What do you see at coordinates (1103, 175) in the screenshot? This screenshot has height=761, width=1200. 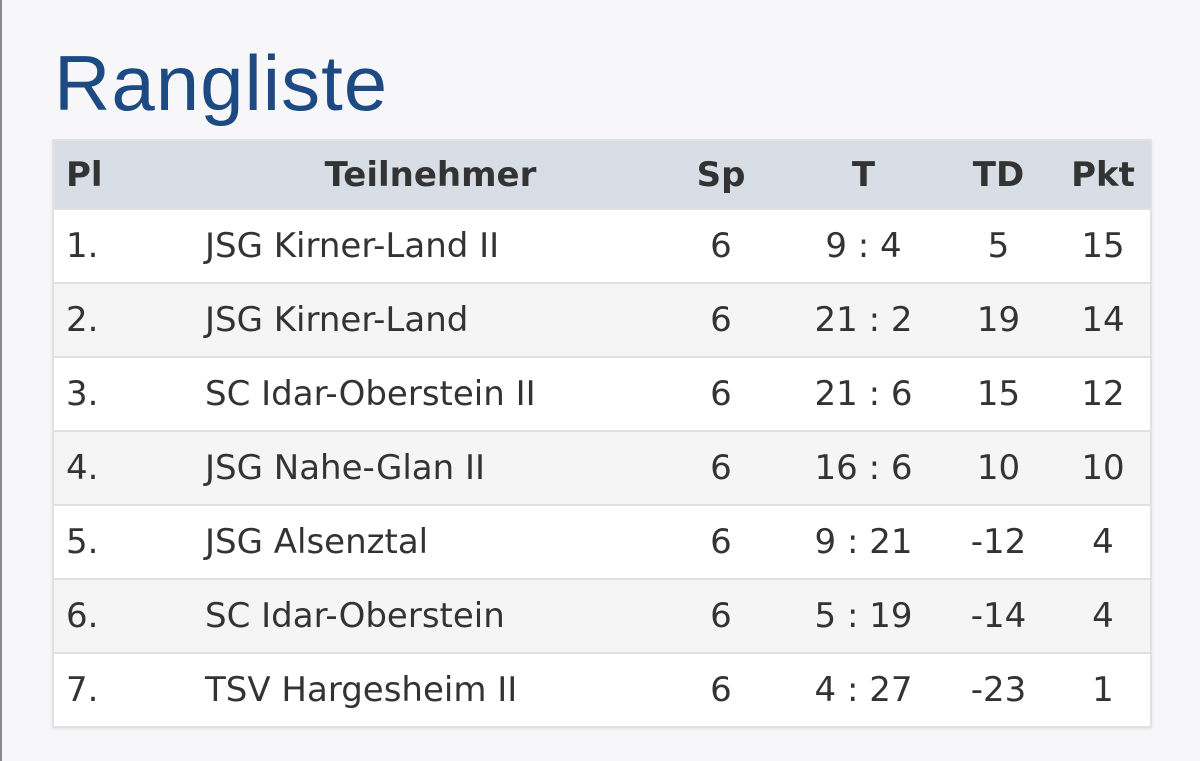 I see `column-header: Pkt` at bounding box center [1103, 175].